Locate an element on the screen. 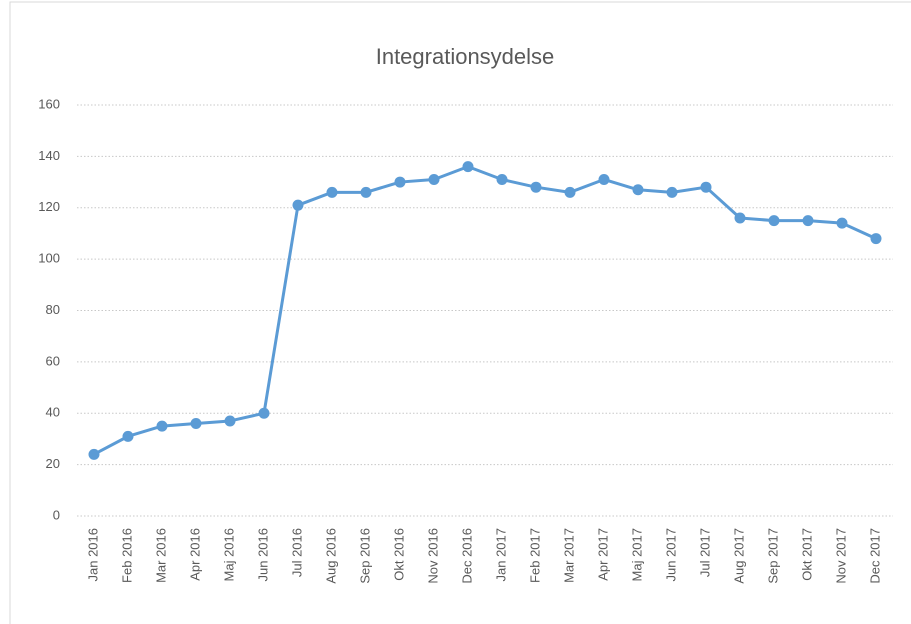  x-tick-label: Jun 2017 is located at coordinates (670, 555).